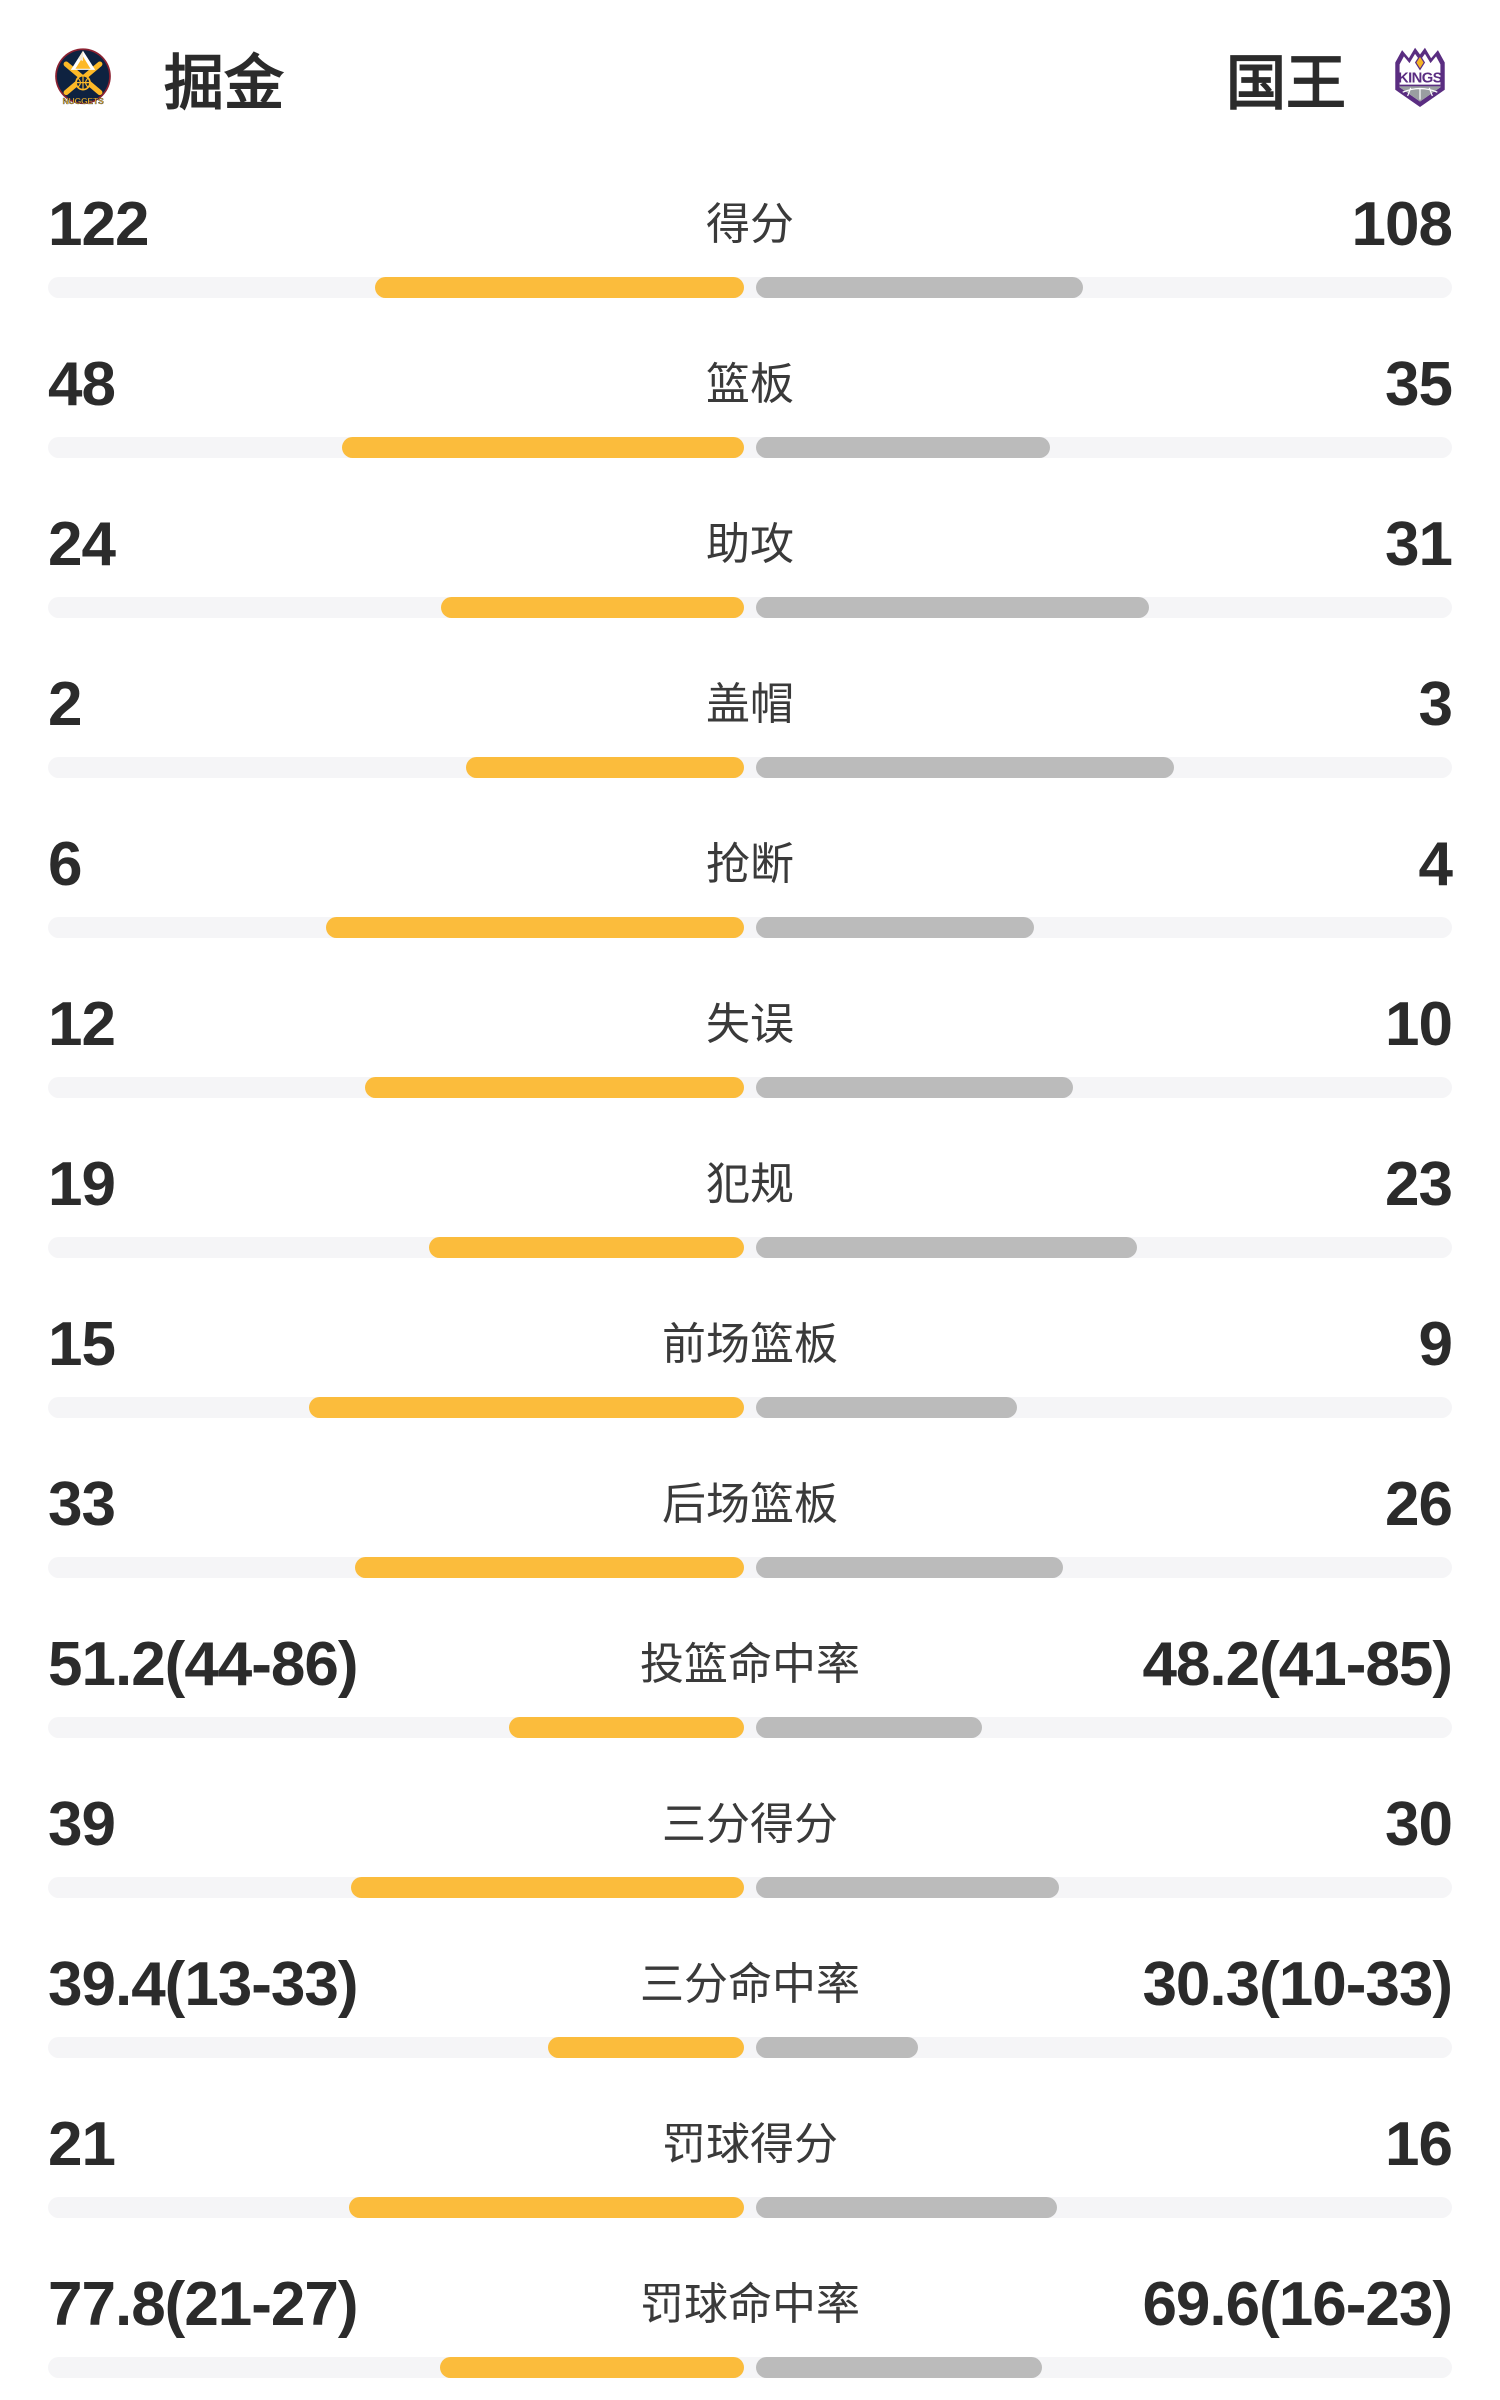 This screenshot has height=2400, width=1500. I want to click on away-value: 10, so click(1419, 1024).